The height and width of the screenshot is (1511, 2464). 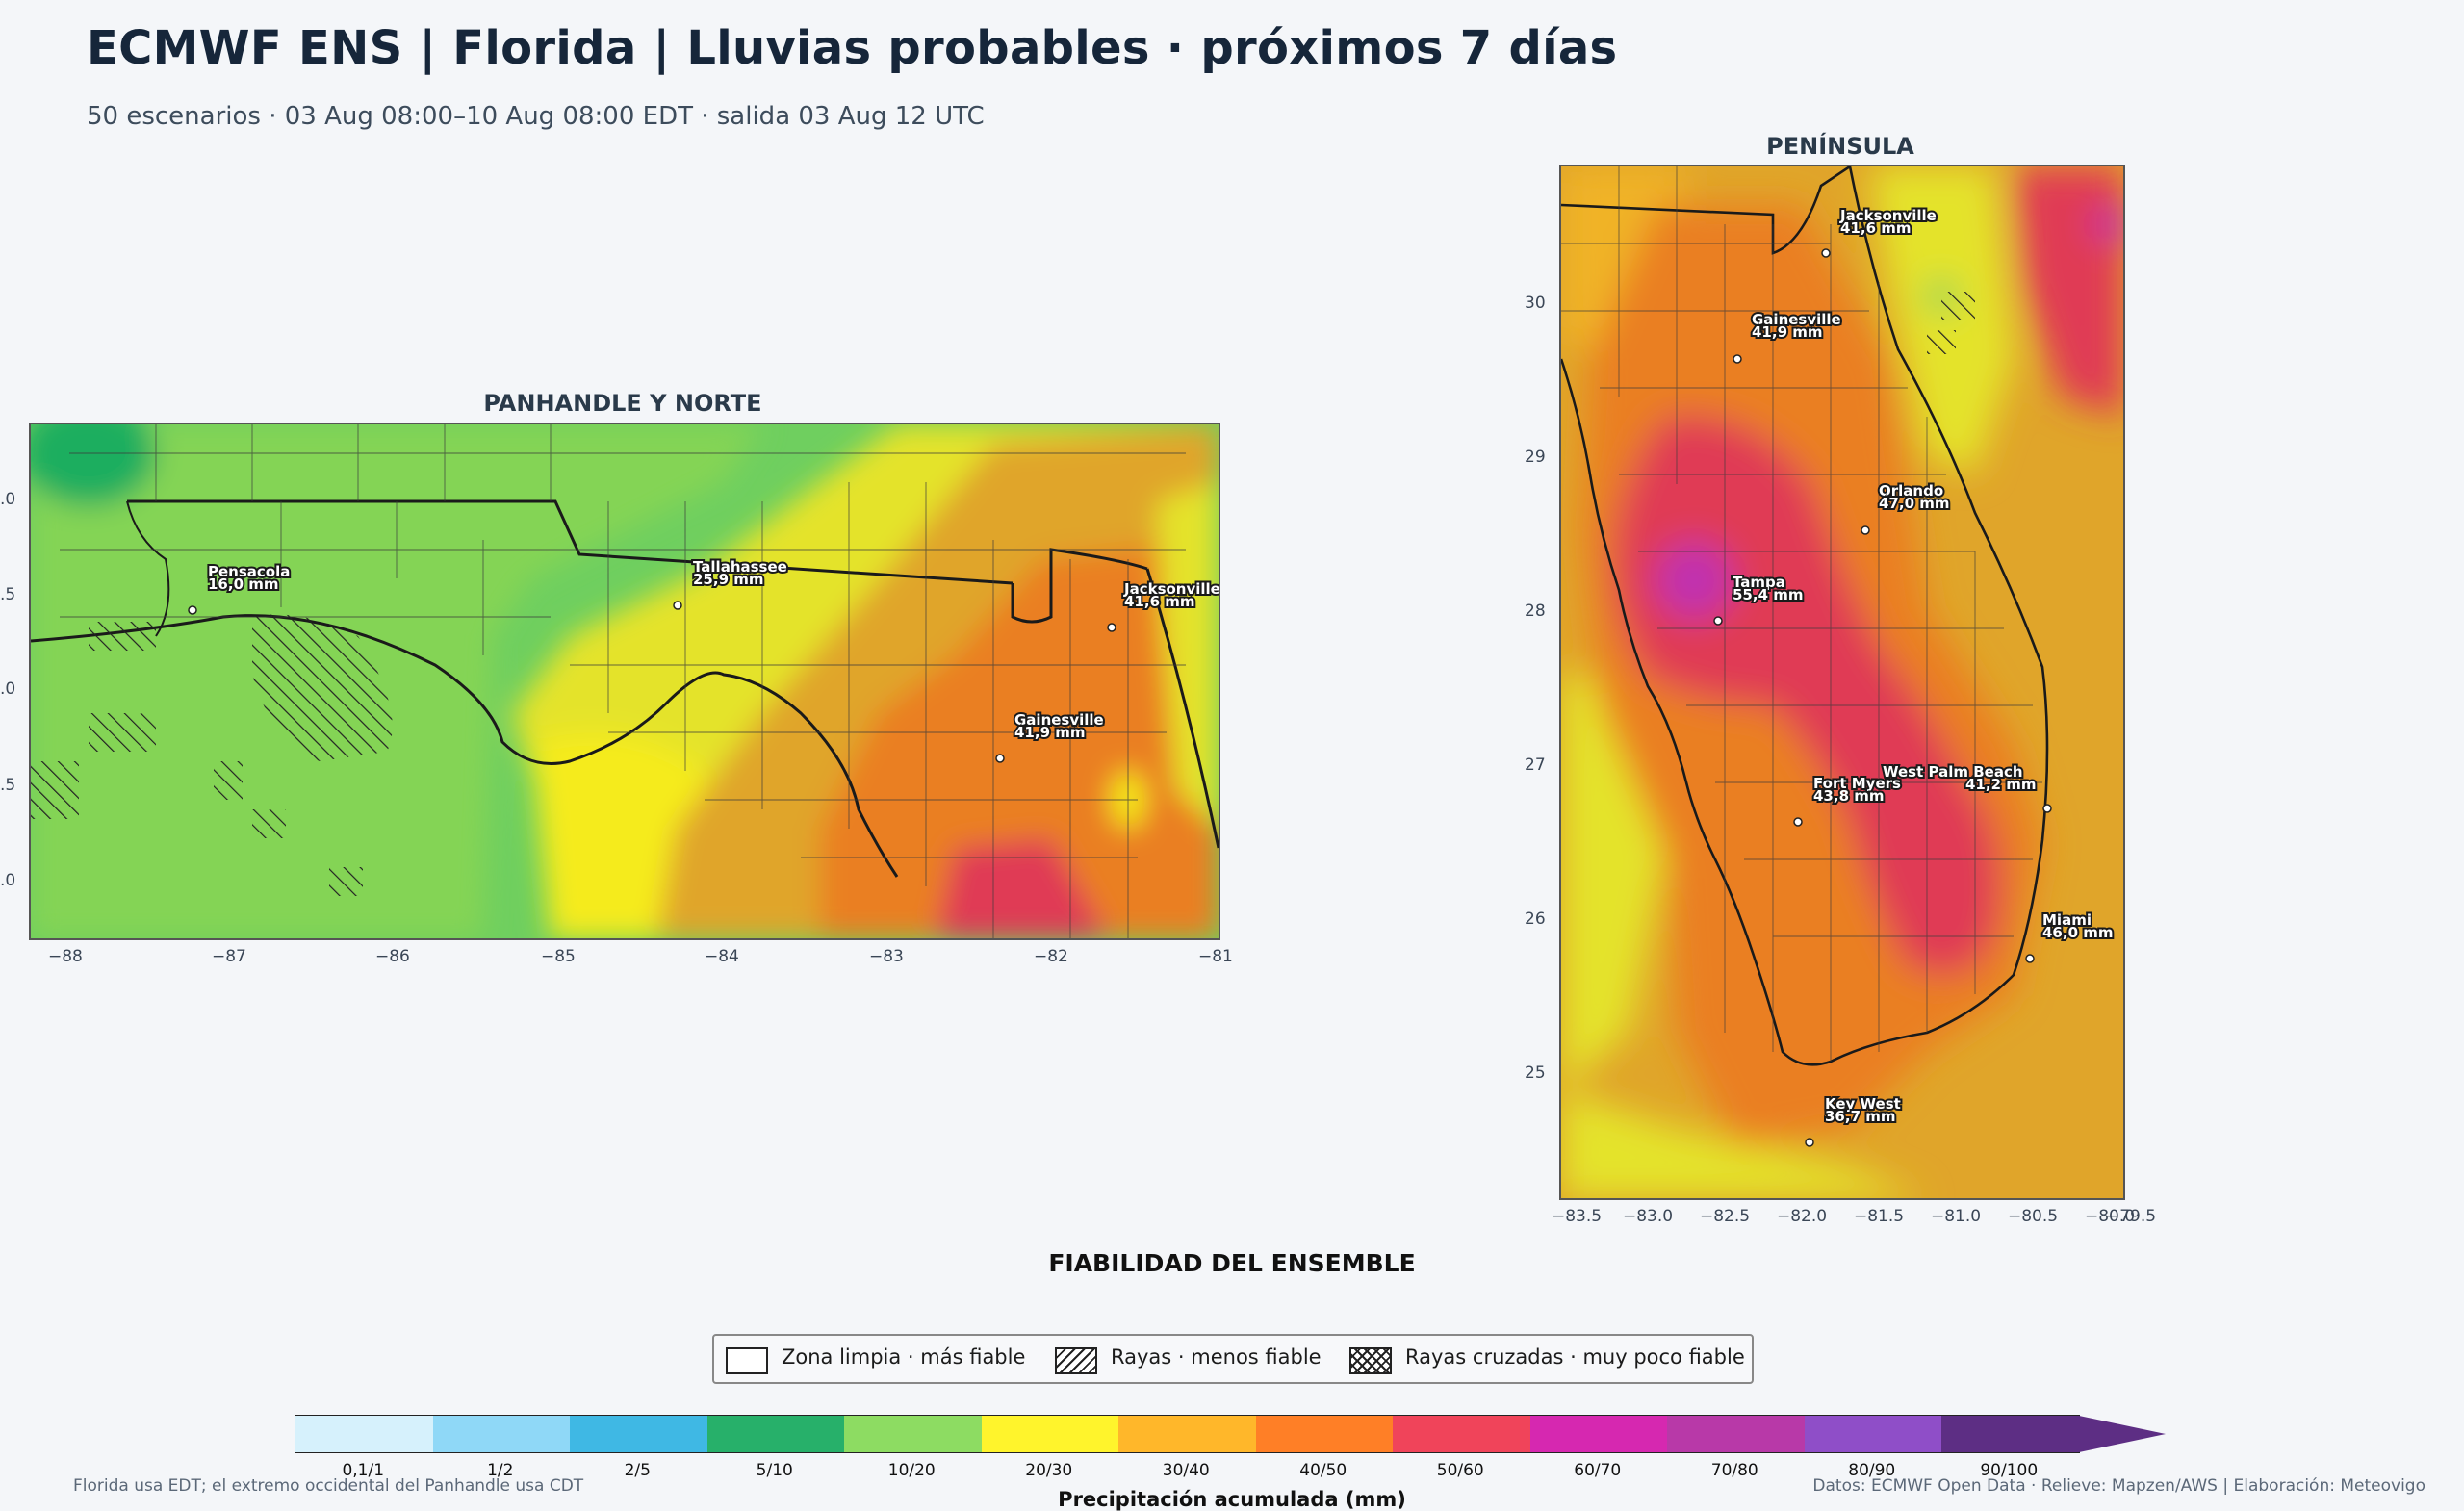 I want to click on colorbar-label: 50/60, so click(x=1460, y=1470).